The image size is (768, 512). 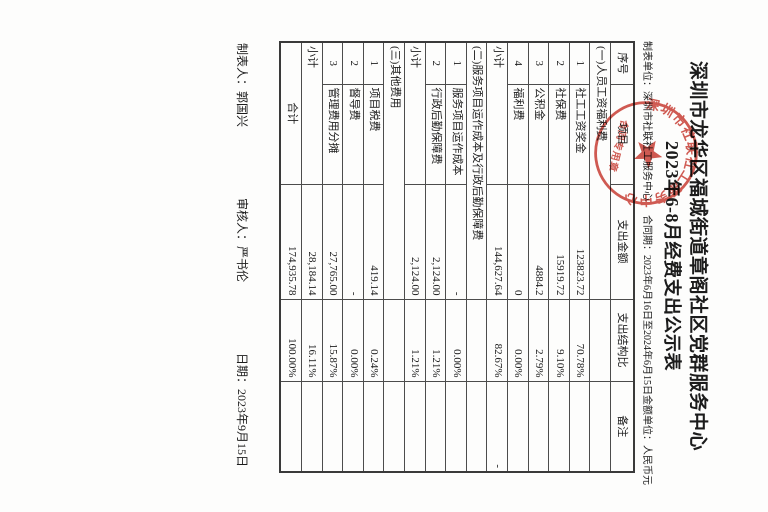 What do you see at coordinates (538, 241) in the screenshot?
I see `amount-cell: 4884.2` at bounding box center [538, 241].